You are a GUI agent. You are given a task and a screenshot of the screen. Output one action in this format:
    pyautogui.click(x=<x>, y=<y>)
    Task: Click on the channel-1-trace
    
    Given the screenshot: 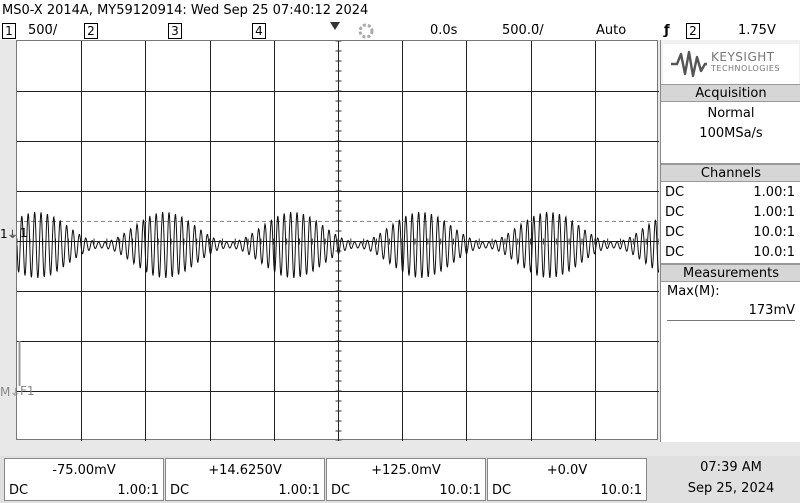 What is the action you would take?
    pyautogui.click(x=338, y=245)
    